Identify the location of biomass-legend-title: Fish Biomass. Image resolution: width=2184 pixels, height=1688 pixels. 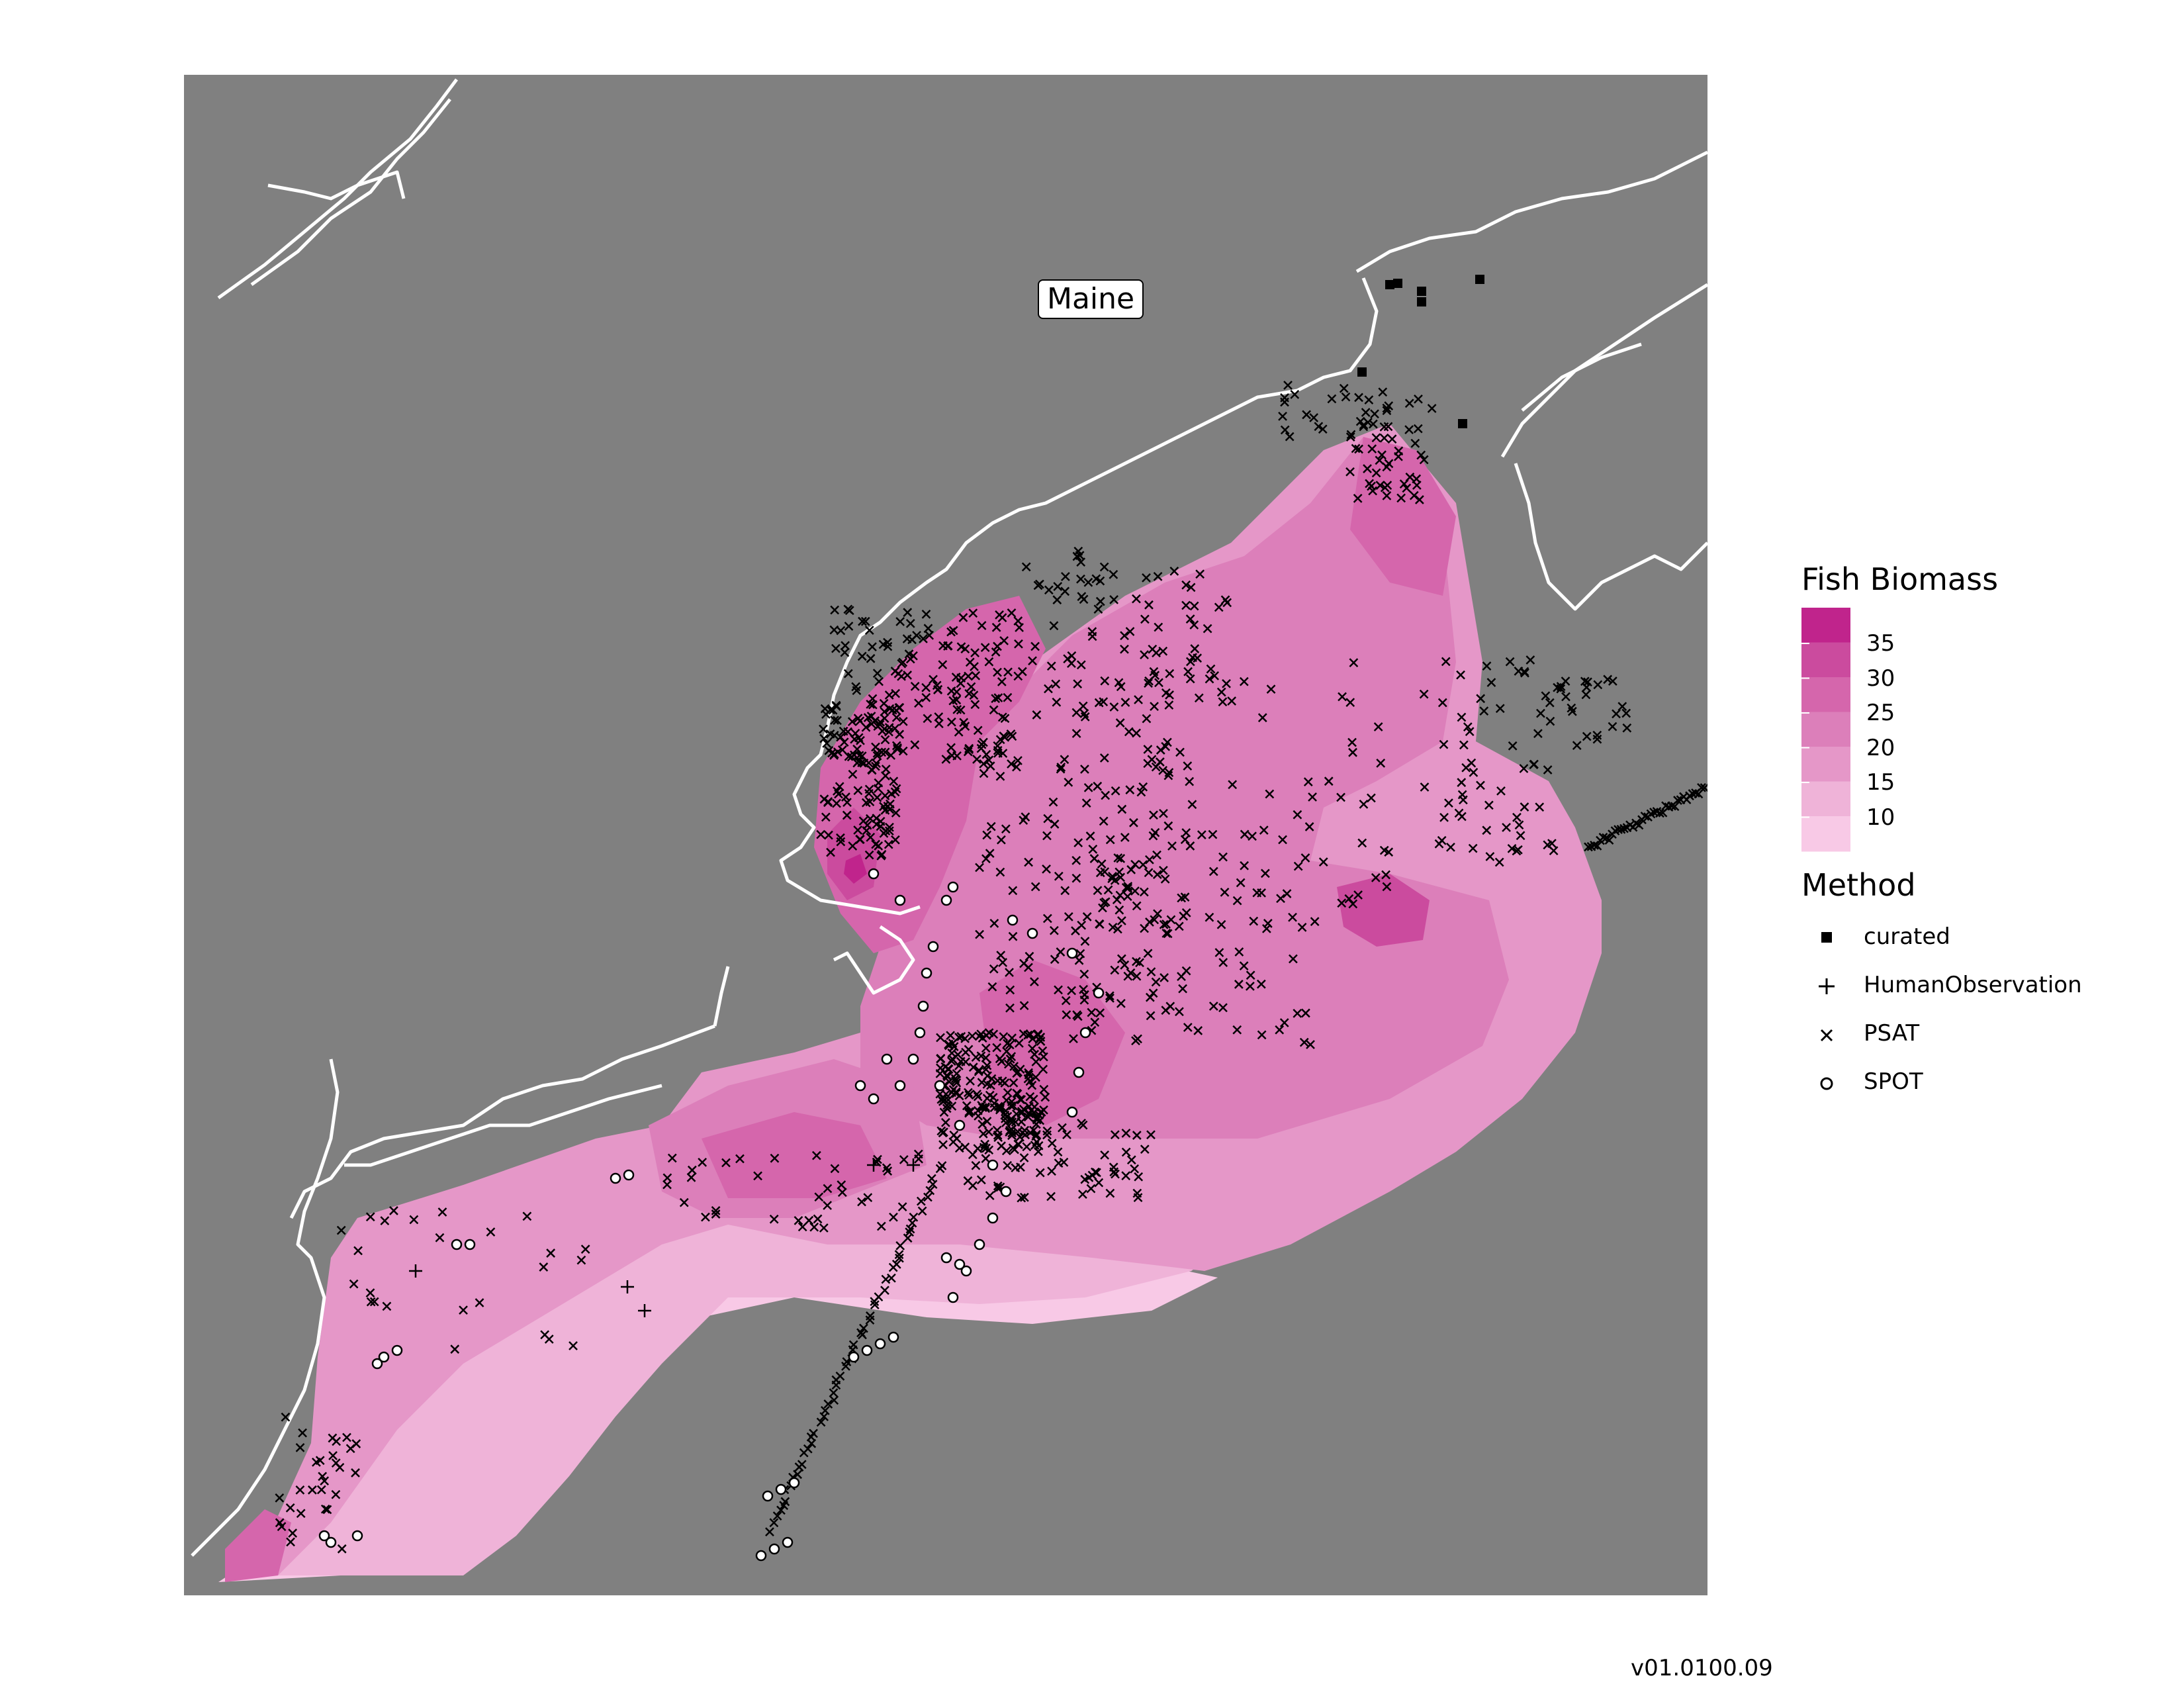
(1900, 579).